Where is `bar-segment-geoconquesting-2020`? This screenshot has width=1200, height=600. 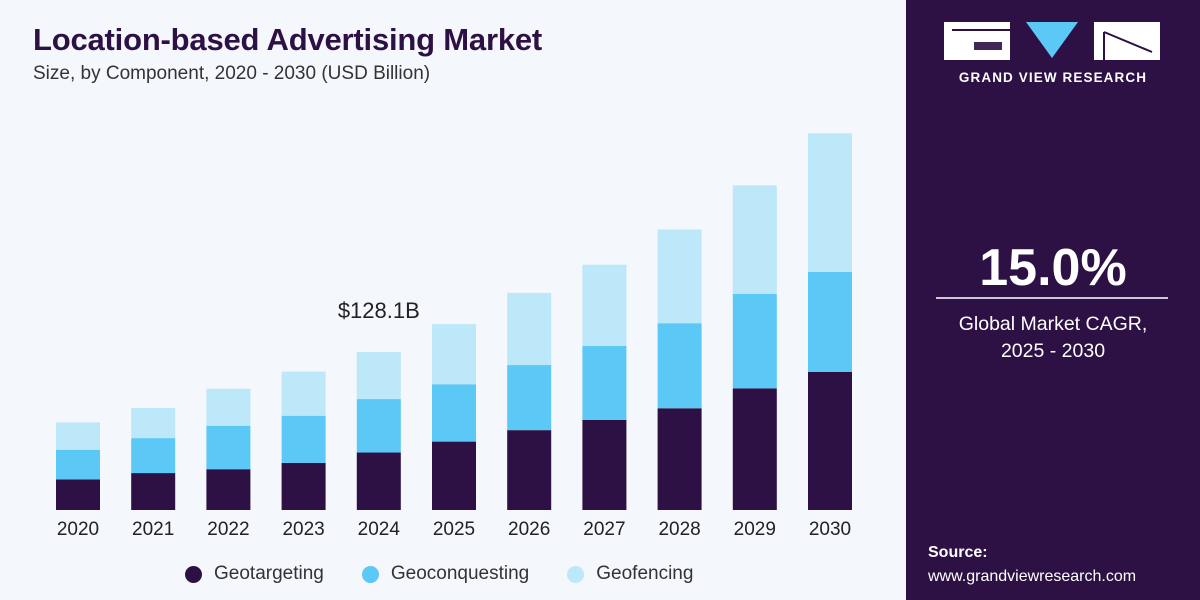 bar-segment-geoconquesting-2020 is located at coordinates (78, 464).